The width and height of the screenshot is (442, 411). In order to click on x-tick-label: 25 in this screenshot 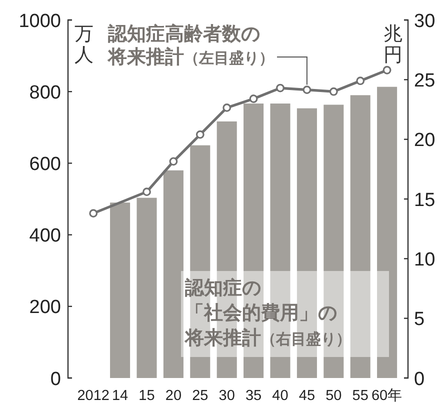, I will do `click(200, 396)`.